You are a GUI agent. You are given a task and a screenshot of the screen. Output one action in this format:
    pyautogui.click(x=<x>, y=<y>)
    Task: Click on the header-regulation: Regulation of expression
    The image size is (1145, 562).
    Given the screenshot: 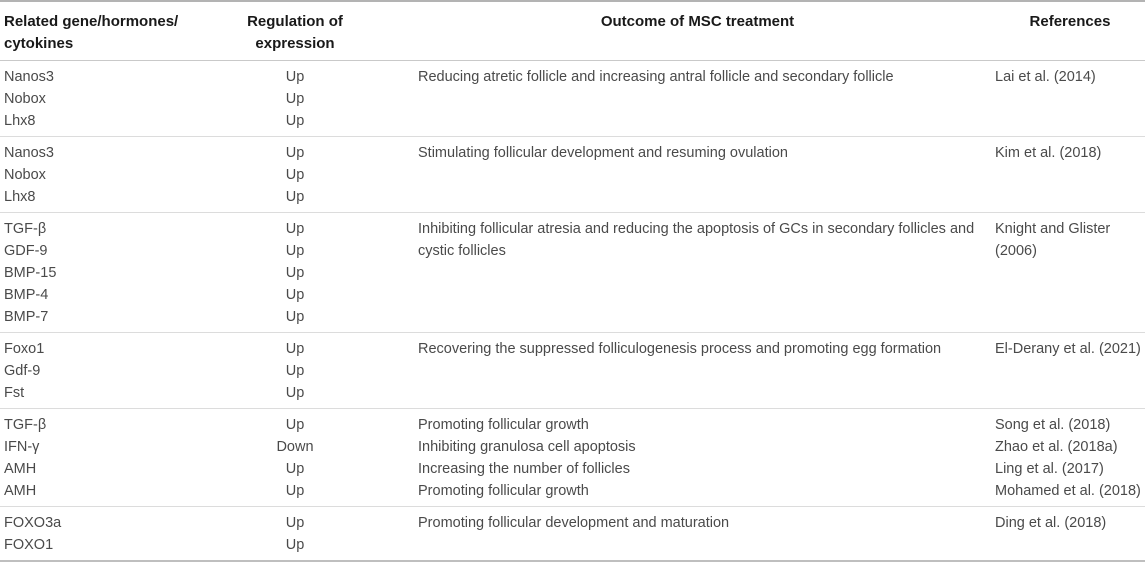 What is the action you would take?
    pyautogui.click(x=295, y=31)
    